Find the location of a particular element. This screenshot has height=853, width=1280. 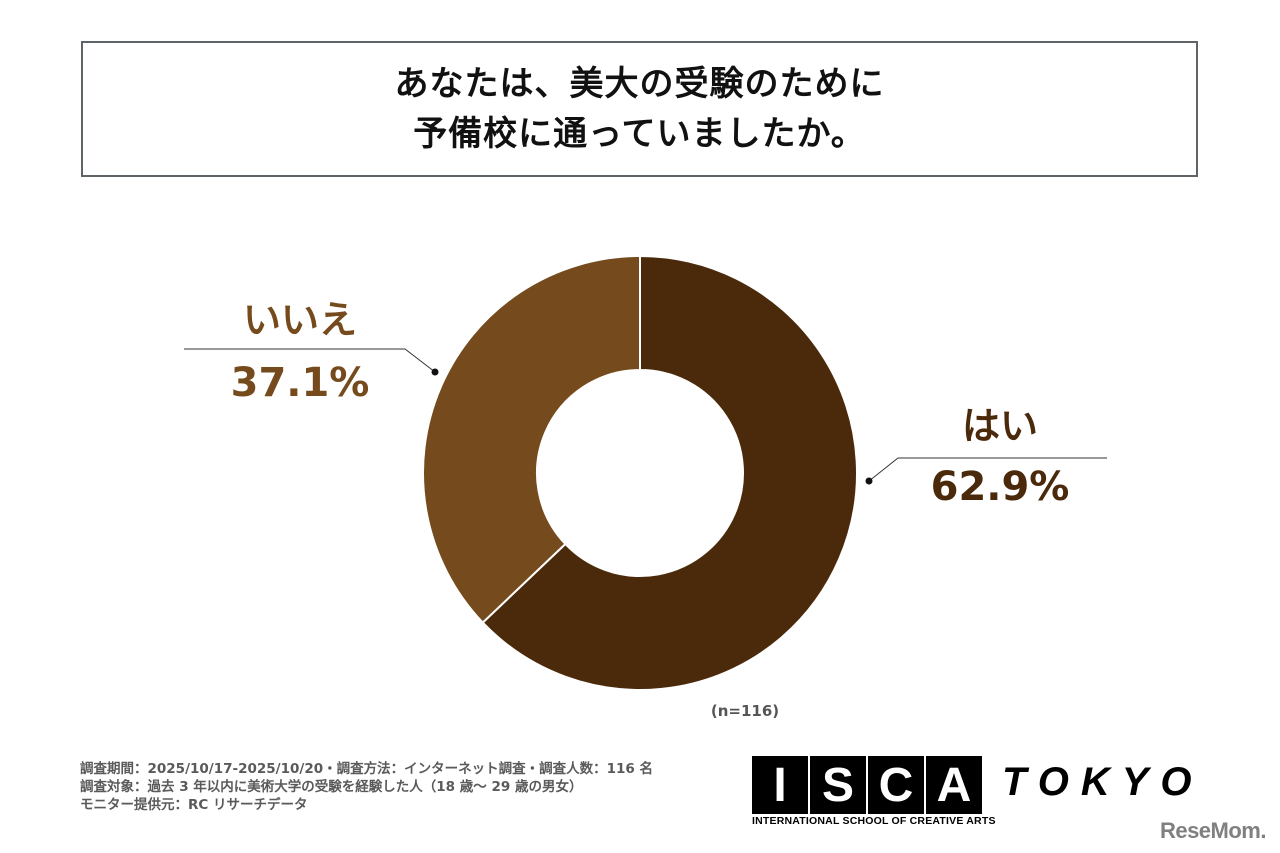

label-no-category: いいえ is located at coordinates (299, 320).